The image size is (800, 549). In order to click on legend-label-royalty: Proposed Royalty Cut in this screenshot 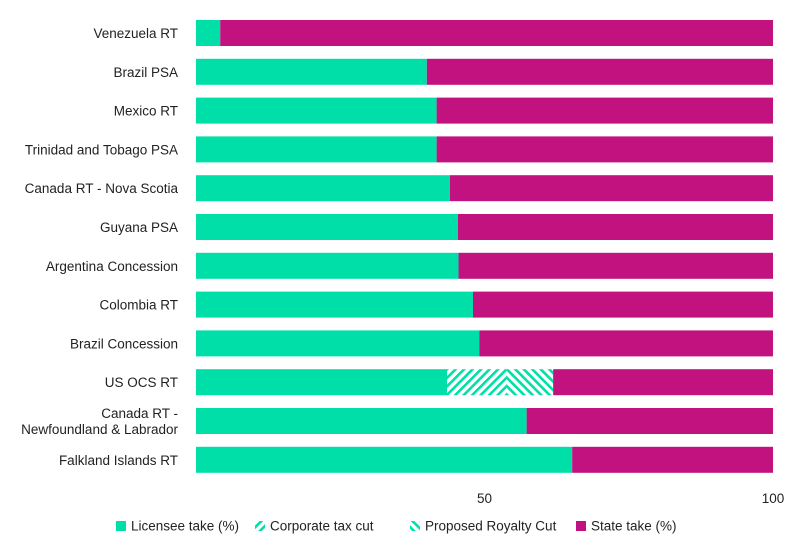, I will do `click(491, 526)`.